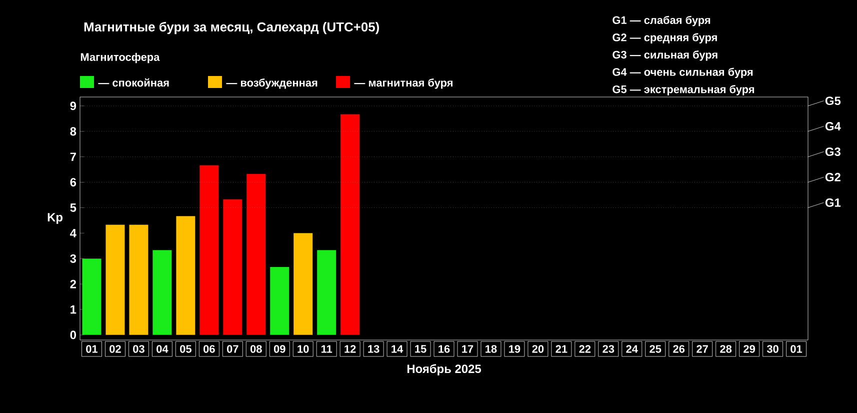 The image size is (857, 413). What do you see at coordinates (73, 258) in the screenshot?
I see `y-tick-label: 3` at bounding box center [73, 258].